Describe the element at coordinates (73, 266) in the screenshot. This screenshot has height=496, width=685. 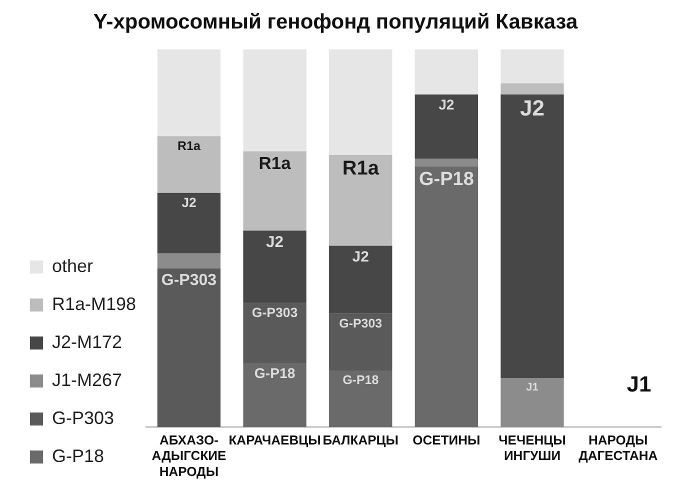
I see `legend-label: other` at that location.